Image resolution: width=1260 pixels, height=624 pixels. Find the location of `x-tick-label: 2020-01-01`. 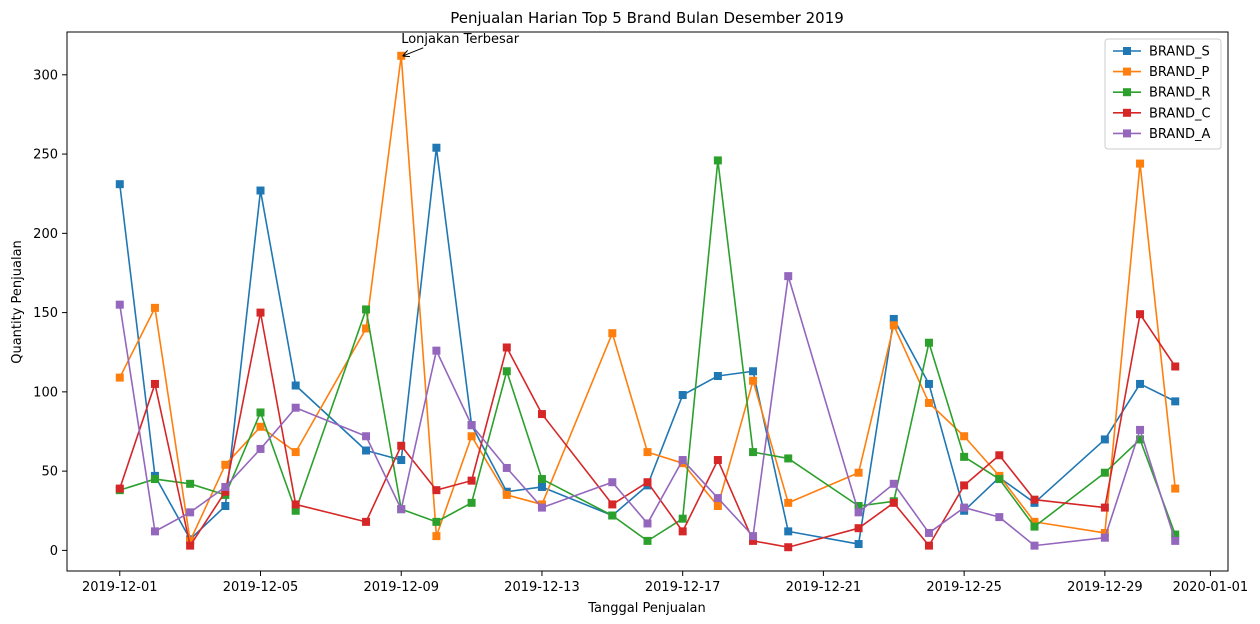

x-tick-label: 2020-01-01 is located at coordinates (1211, 587).